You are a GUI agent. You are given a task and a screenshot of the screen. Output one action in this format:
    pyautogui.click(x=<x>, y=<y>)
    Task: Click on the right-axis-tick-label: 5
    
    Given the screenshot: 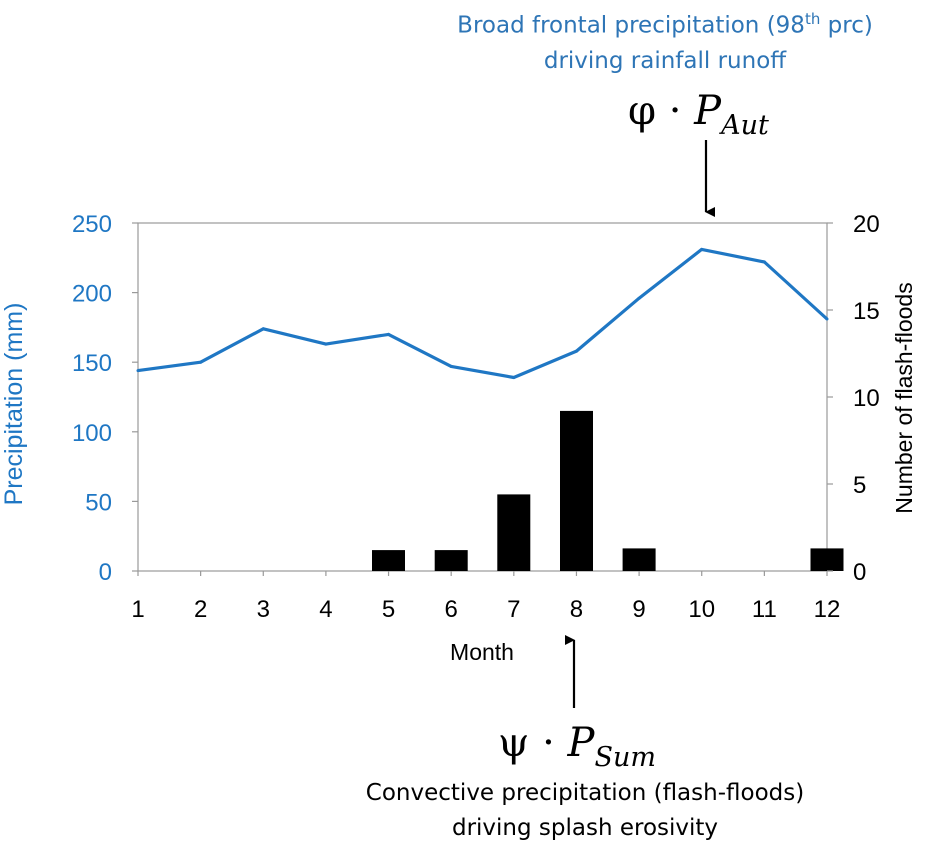 What is the action you would take?
    pyautogui.click(x=859, y=485)
    